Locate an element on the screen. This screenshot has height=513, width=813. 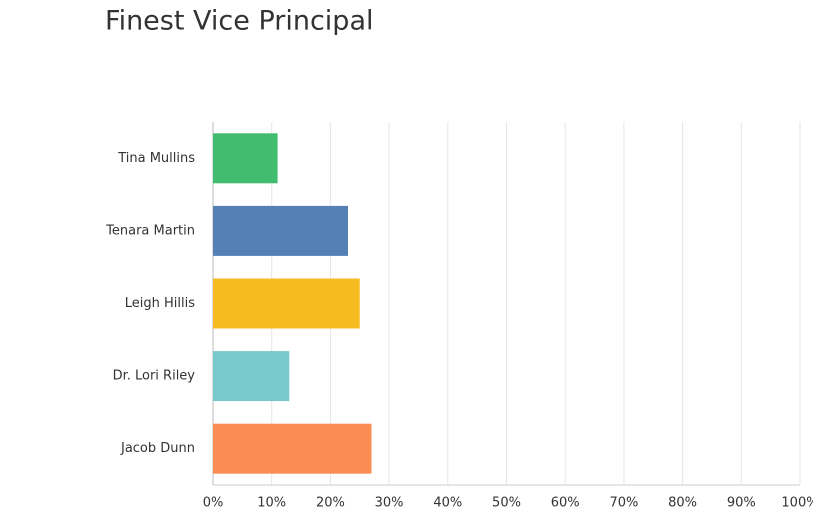
x-tick-label: 80% is located at coordinates (682, 503).